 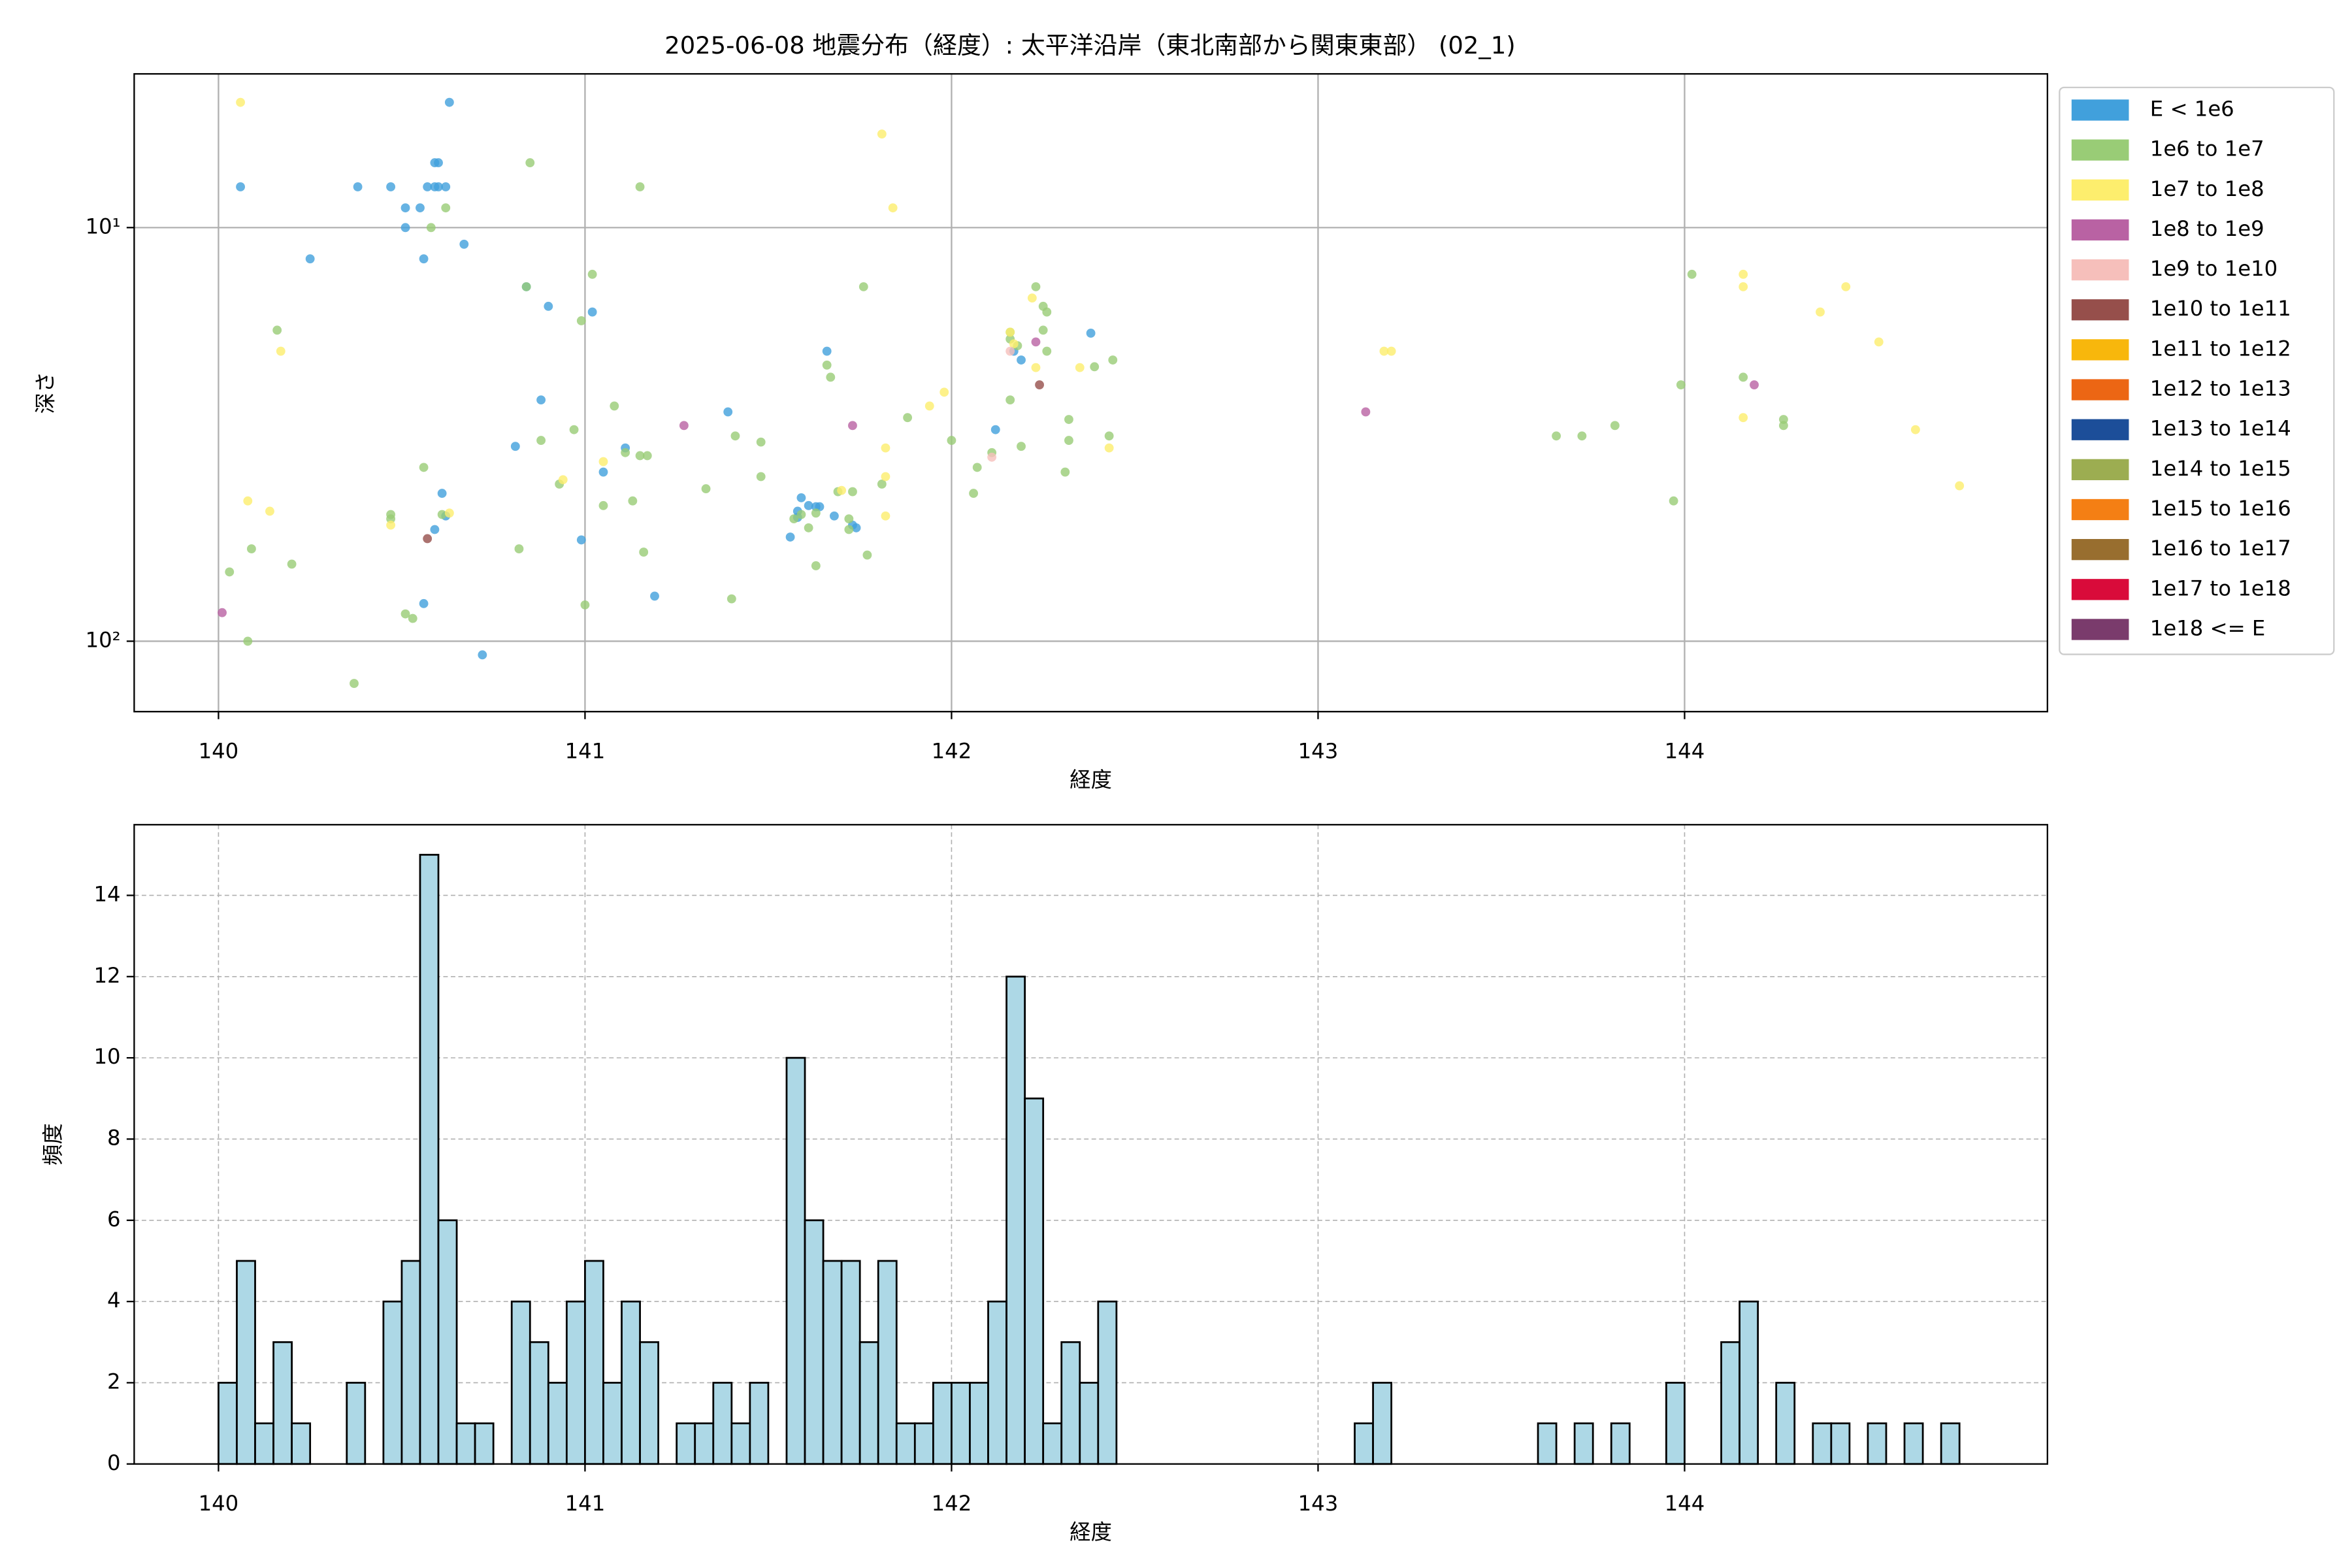 What do you see at coordinates (114, 1381) in the screenshot?
I see `y-tick-label: 2` at bounding box center [114, 1381].